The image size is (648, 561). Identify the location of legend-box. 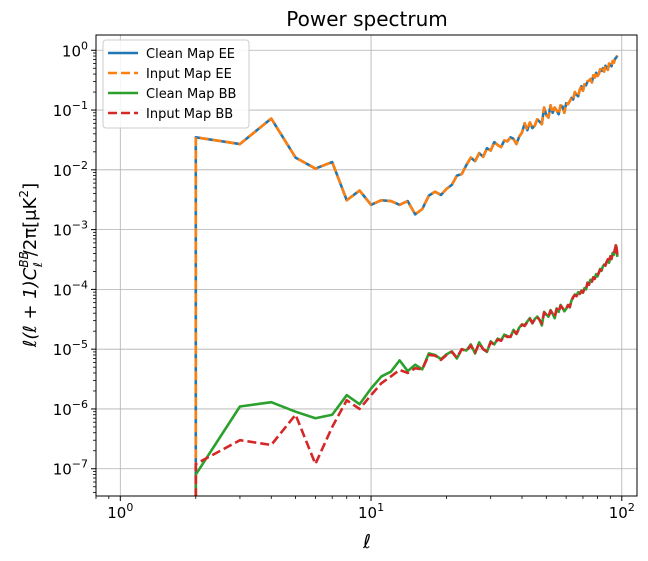
(176, 84).